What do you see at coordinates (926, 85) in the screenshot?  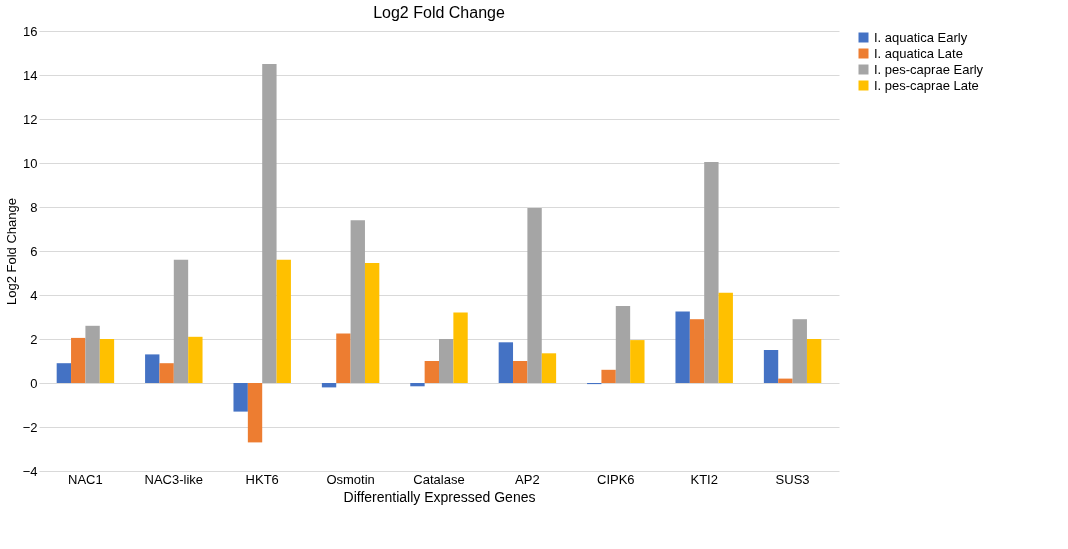 I see `legend-label: I. pes-caprae Late` at bounding box center [926, 85].